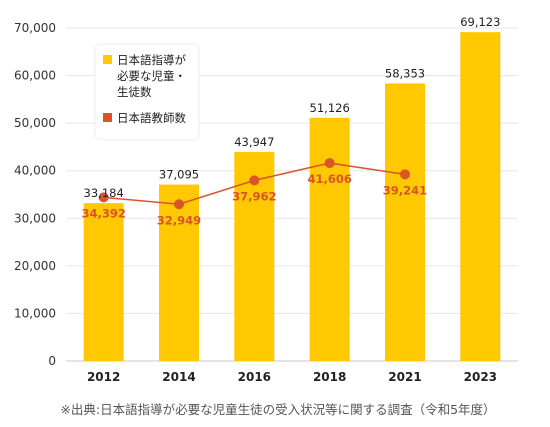  Describe the element at coordinates (35, 313) in the screenshot. I see `y-tick-label: 10,000` at that location.